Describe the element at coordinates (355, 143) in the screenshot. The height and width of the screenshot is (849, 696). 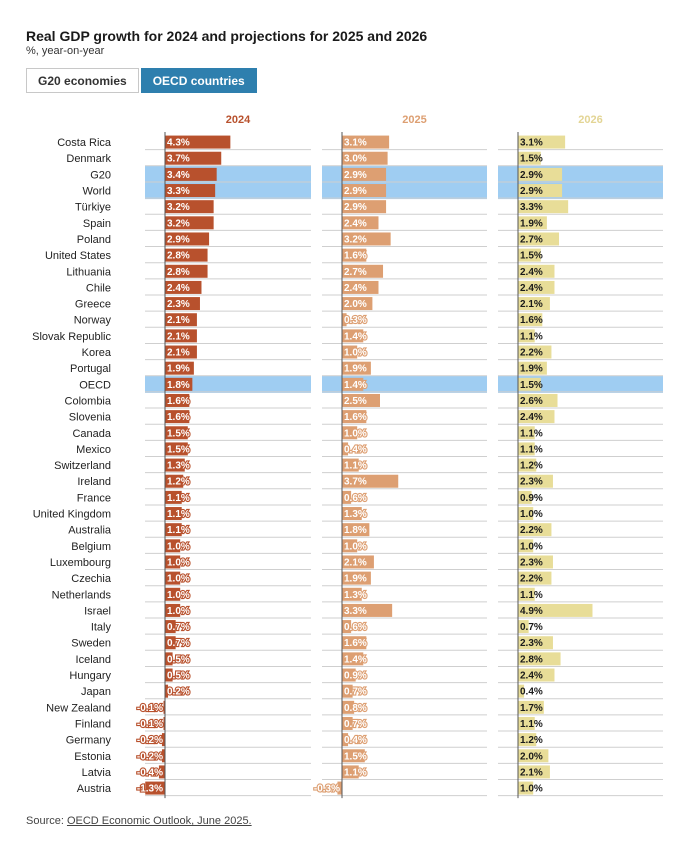
I see `data-label-2025: 3.1%` at that location.